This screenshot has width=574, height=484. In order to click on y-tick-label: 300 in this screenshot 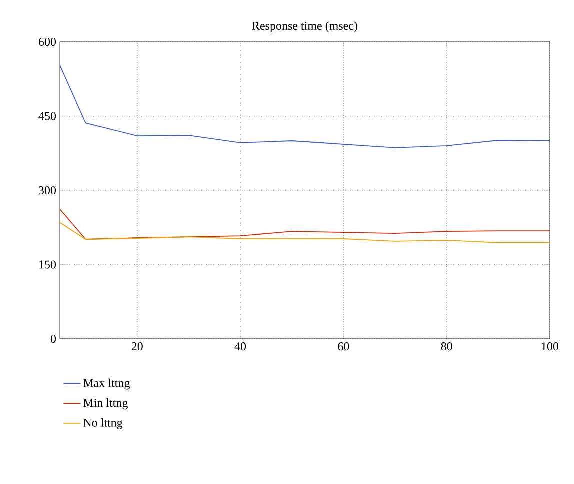, I will do `click(47, 190)`.